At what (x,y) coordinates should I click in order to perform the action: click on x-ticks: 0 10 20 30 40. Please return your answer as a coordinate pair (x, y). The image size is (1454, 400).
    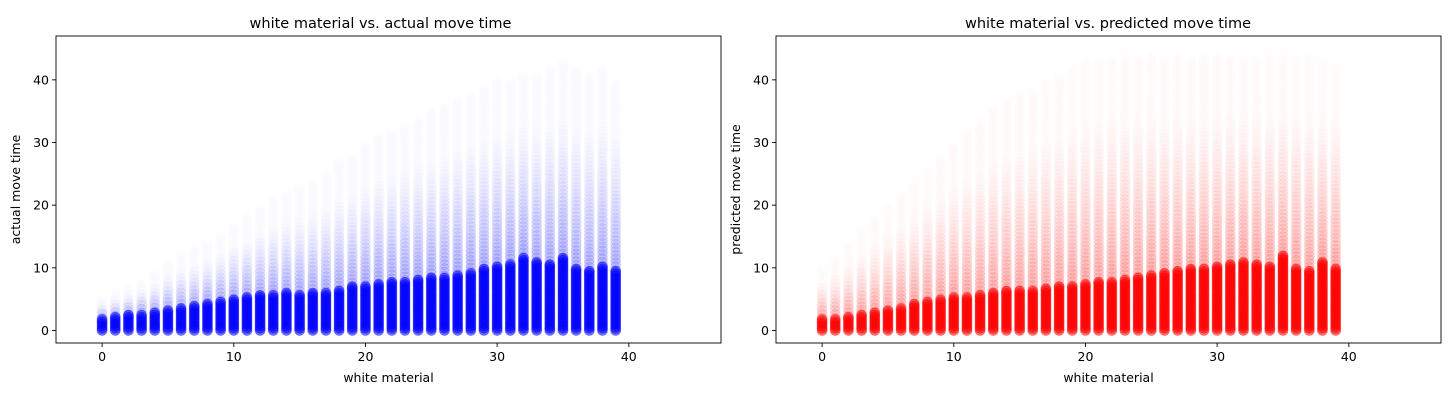
    Looking at the image, I should click on (367, 353).